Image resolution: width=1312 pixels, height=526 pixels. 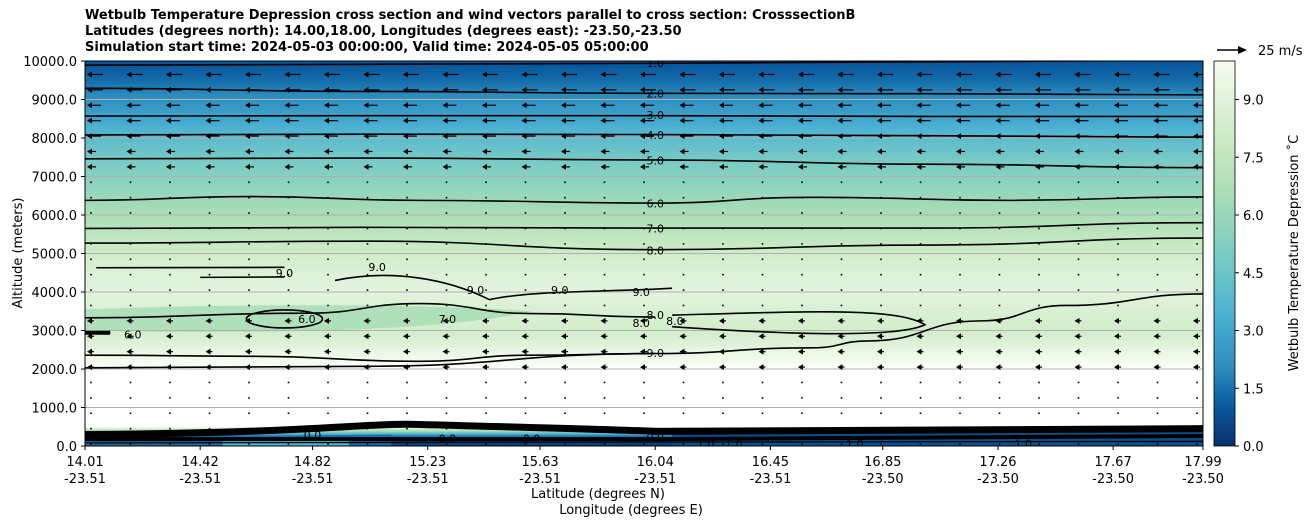 I want to click on contour-label: 0.0, so click(x=655, y=437).